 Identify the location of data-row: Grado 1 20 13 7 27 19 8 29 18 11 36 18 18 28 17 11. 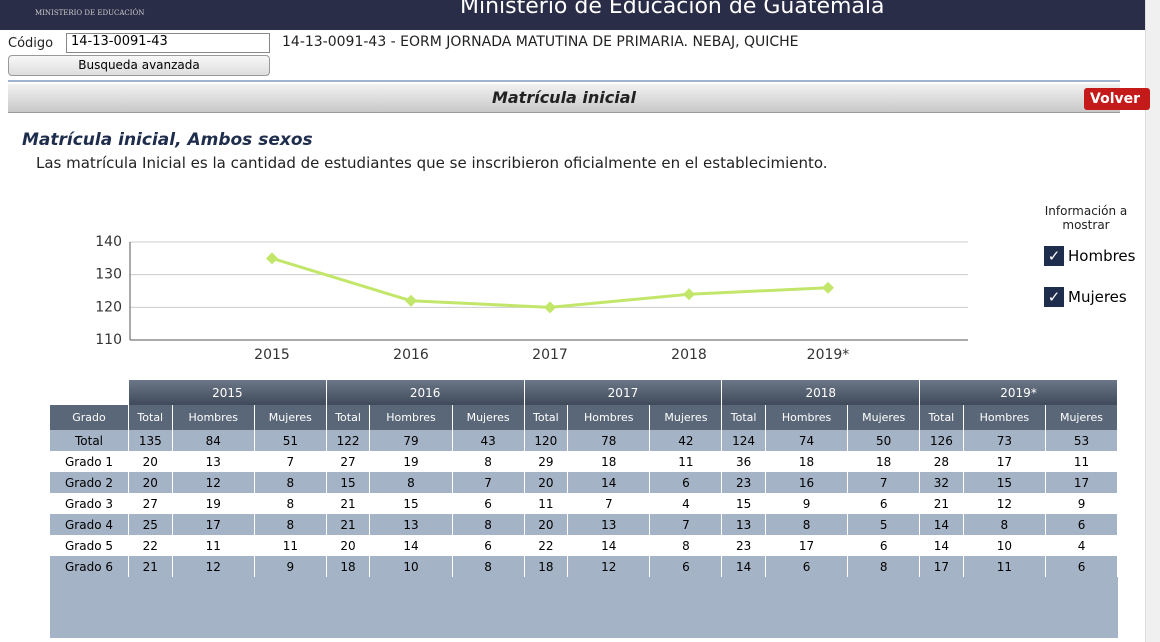
(584, 461).